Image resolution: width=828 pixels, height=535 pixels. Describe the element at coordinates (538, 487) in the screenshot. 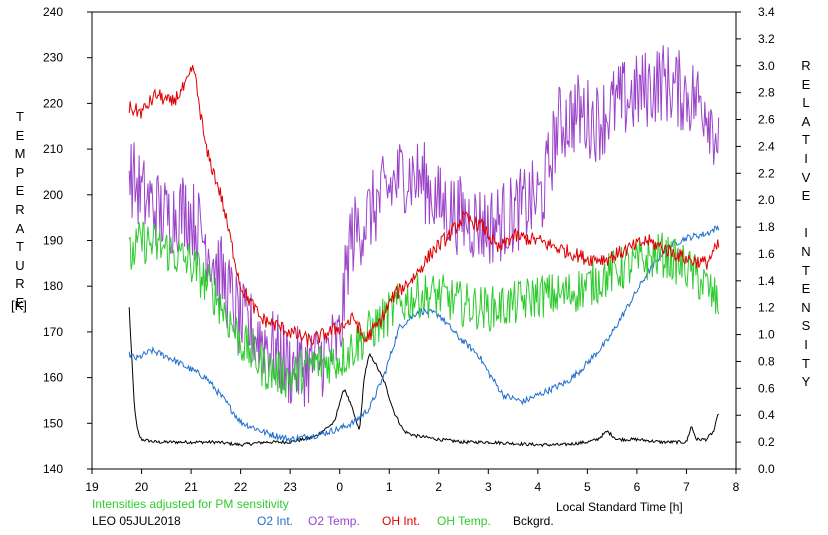

I see `x-tick-label: 4` at that location.